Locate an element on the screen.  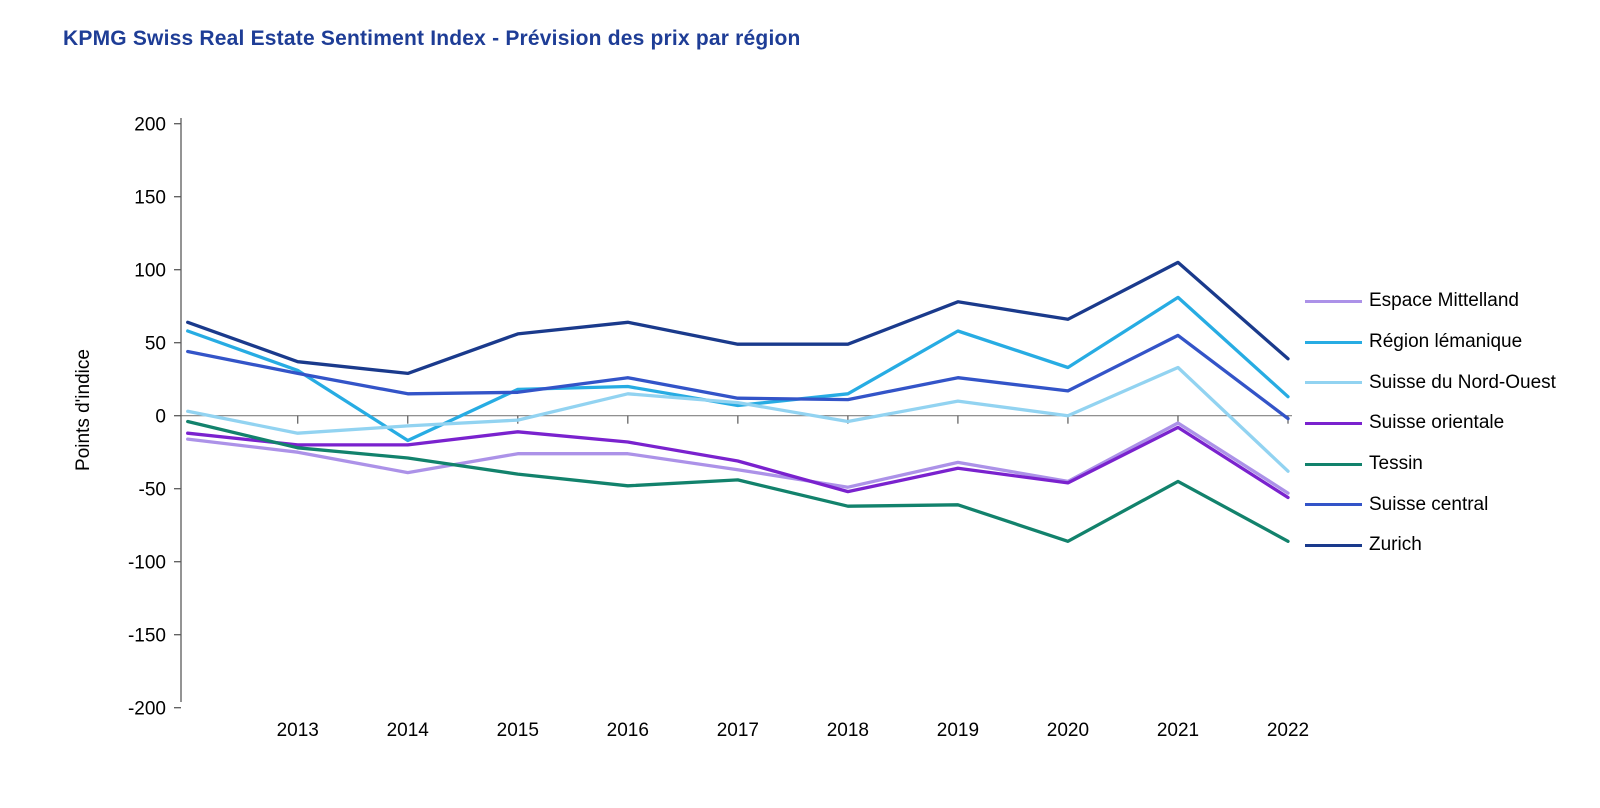
legend-label: Tessin is located at coordinates (1396, 464).